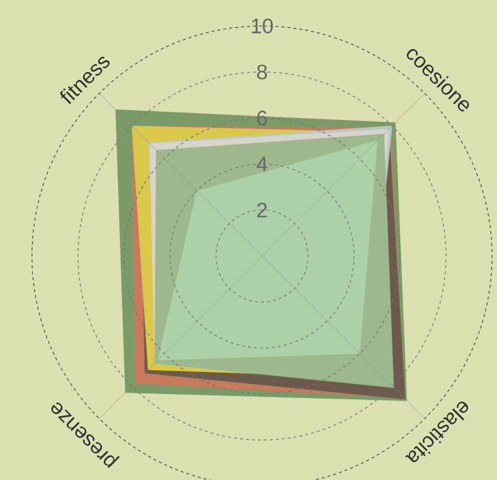  I want to click on y-tick-label: 2, so click(262, 210).